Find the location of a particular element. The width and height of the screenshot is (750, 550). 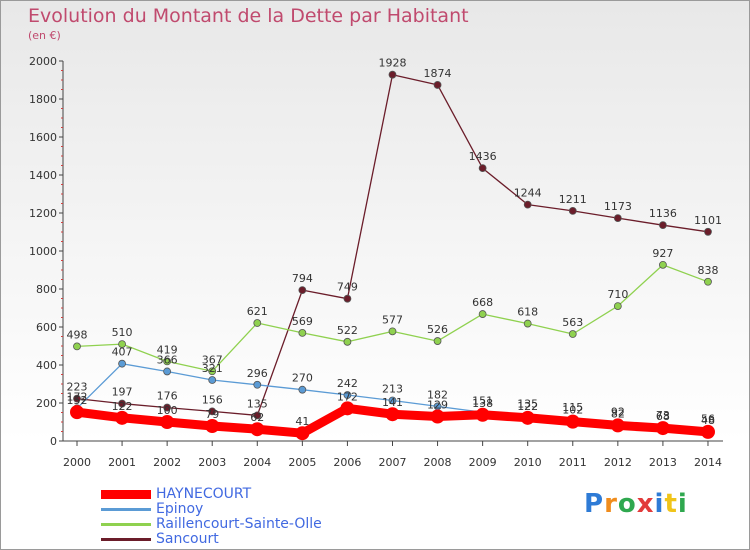

x-tick-label: 2004 is located at coordinates (257, 462).